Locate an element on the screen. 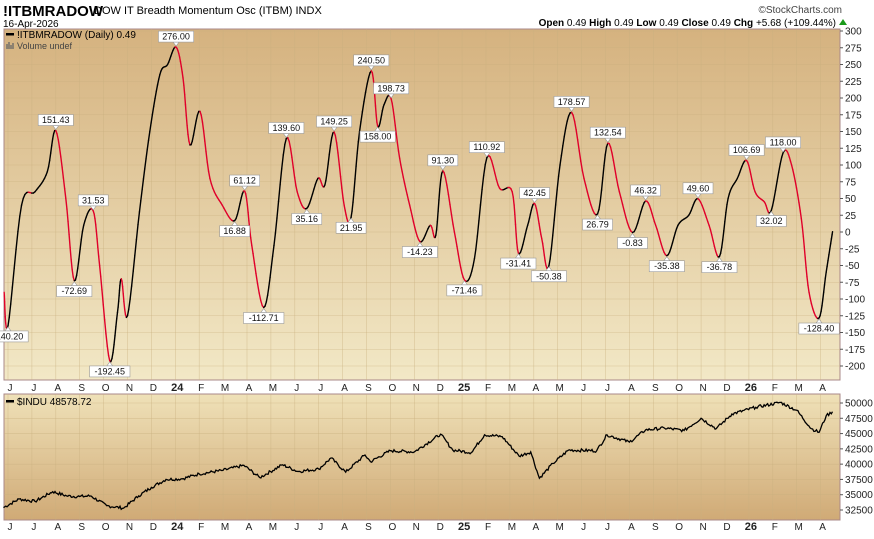 The width and height of the screenshot is (874, 539). annotation-label: 16.88 is located at coordinates (234, 231).